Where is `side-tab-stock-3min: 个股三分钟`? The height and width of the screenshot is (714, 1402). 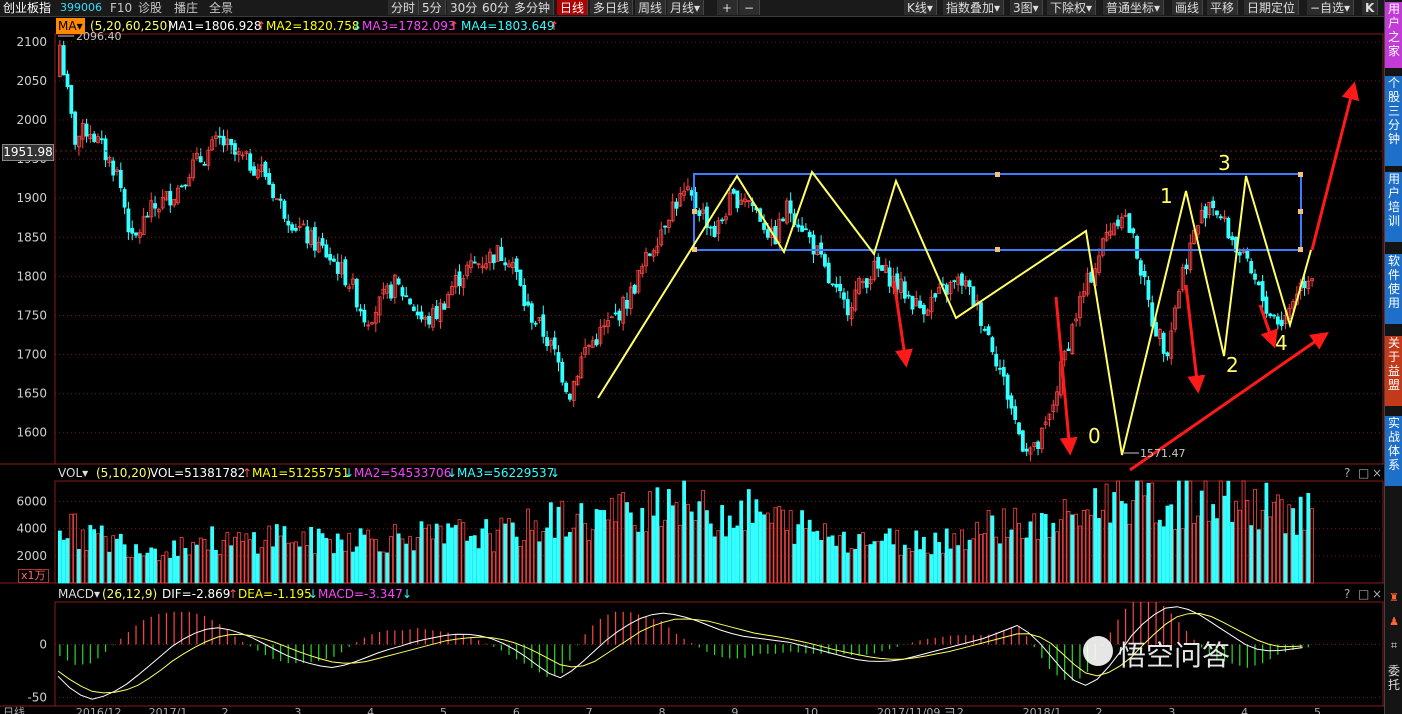
side-tab-stock-3min: 个股三分钟 is located at coordinates (1393, 121).